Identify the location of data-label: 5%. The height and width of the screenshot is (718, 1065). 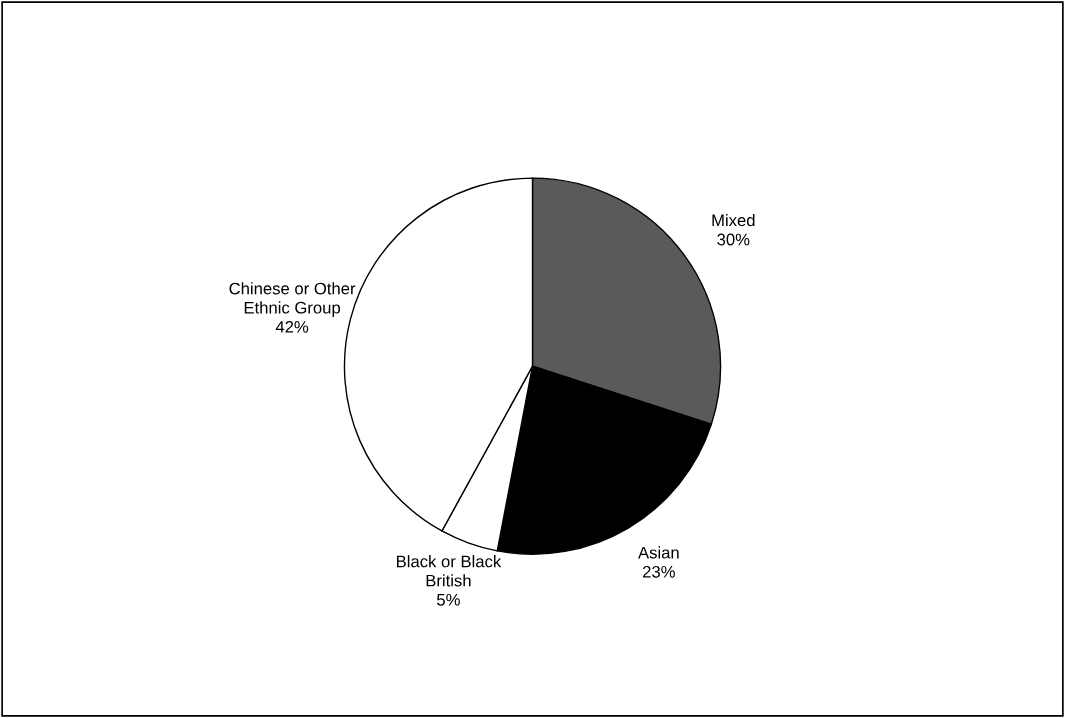
(448, 599).